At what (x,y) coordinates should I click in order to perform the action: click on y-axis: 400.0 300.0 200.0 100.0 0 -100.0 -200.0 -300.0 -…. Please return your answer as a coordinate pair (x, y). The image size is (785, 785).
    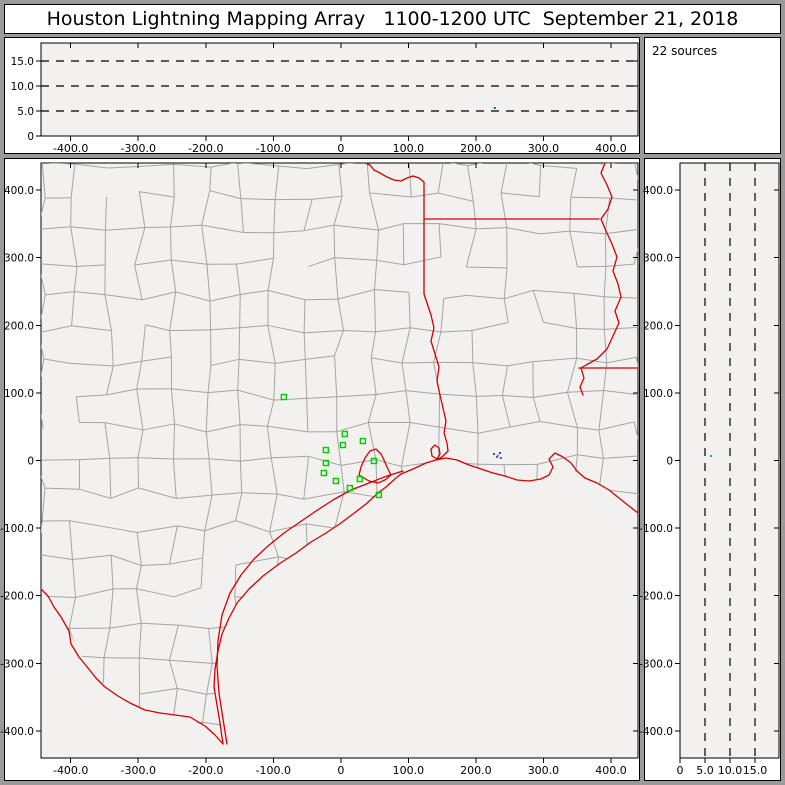
    Looking at the image, I should click on (709, 461).